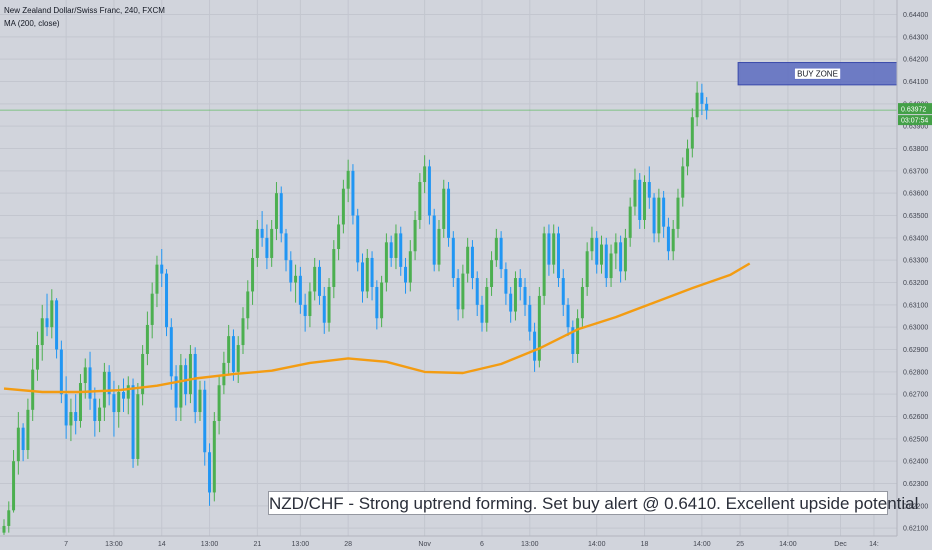  I want to click on x-tick-label: 28, so click(348, 544).